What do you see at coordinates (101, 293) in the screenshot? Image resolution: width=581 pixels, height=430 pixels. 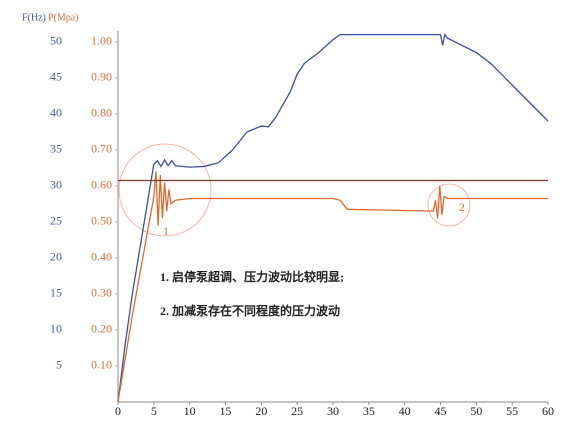 I see `y2-tick-label: 0.30` at bounding box center [101, 293].